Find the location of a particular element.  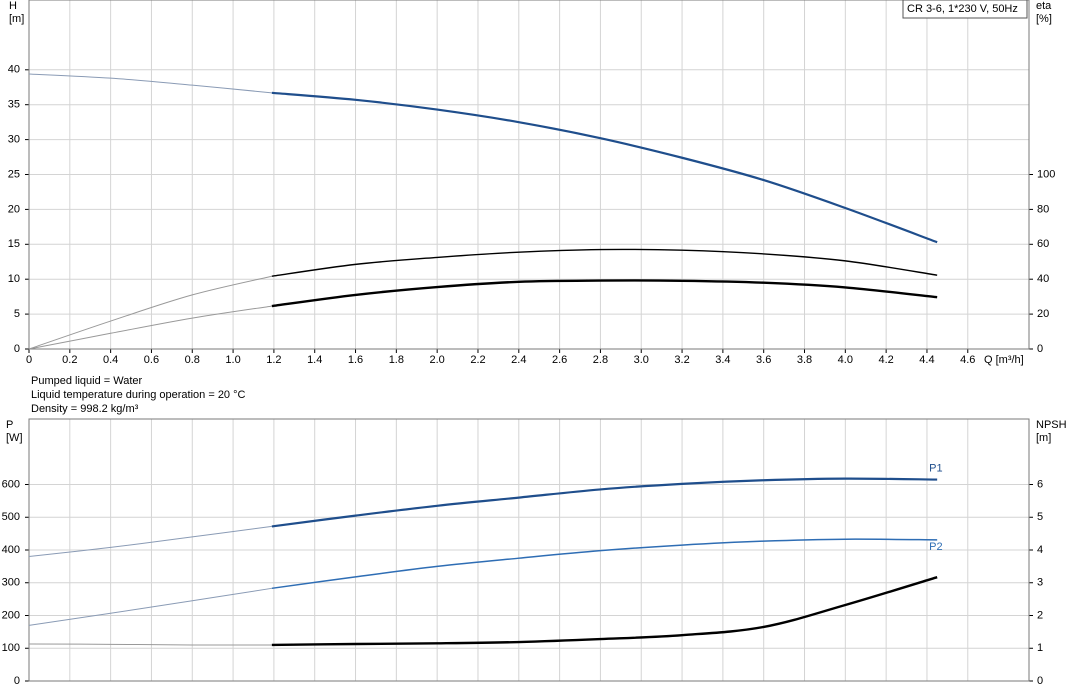

y2-tick-label: 3 is located at coordinates (1040, 583).